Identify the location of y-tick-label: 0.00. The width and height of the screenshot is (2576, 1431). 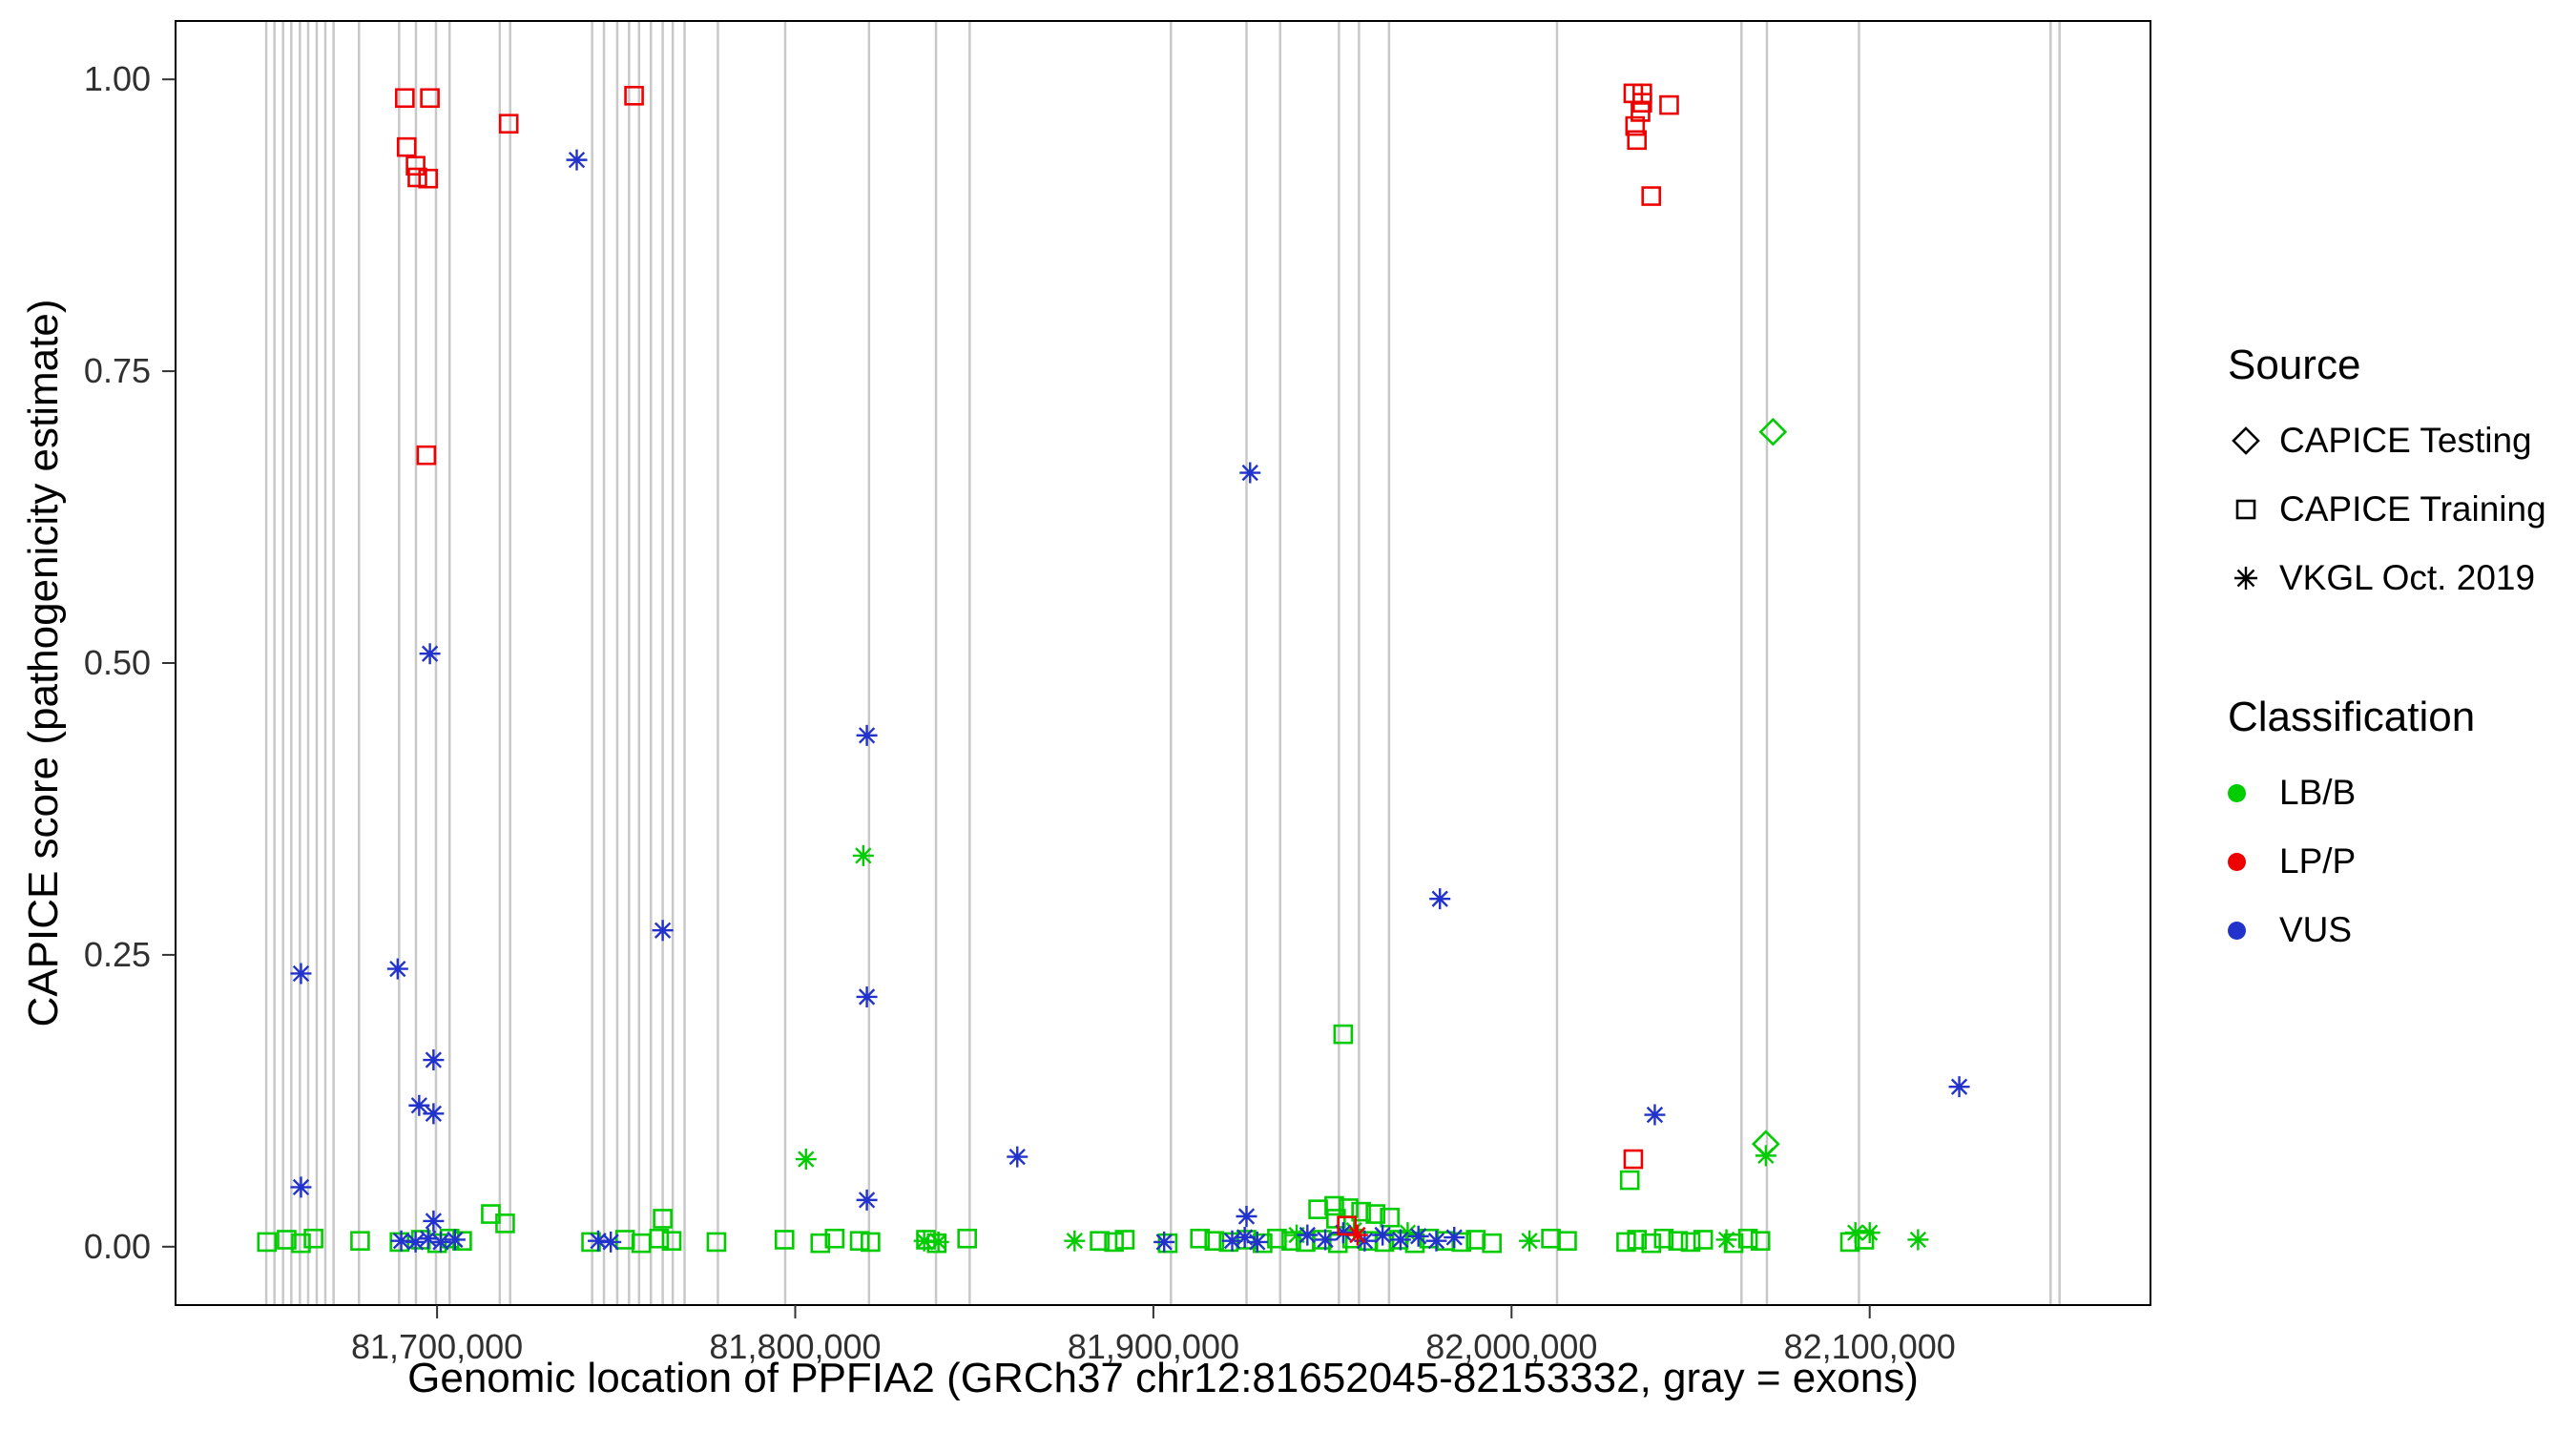
(117, 1246).